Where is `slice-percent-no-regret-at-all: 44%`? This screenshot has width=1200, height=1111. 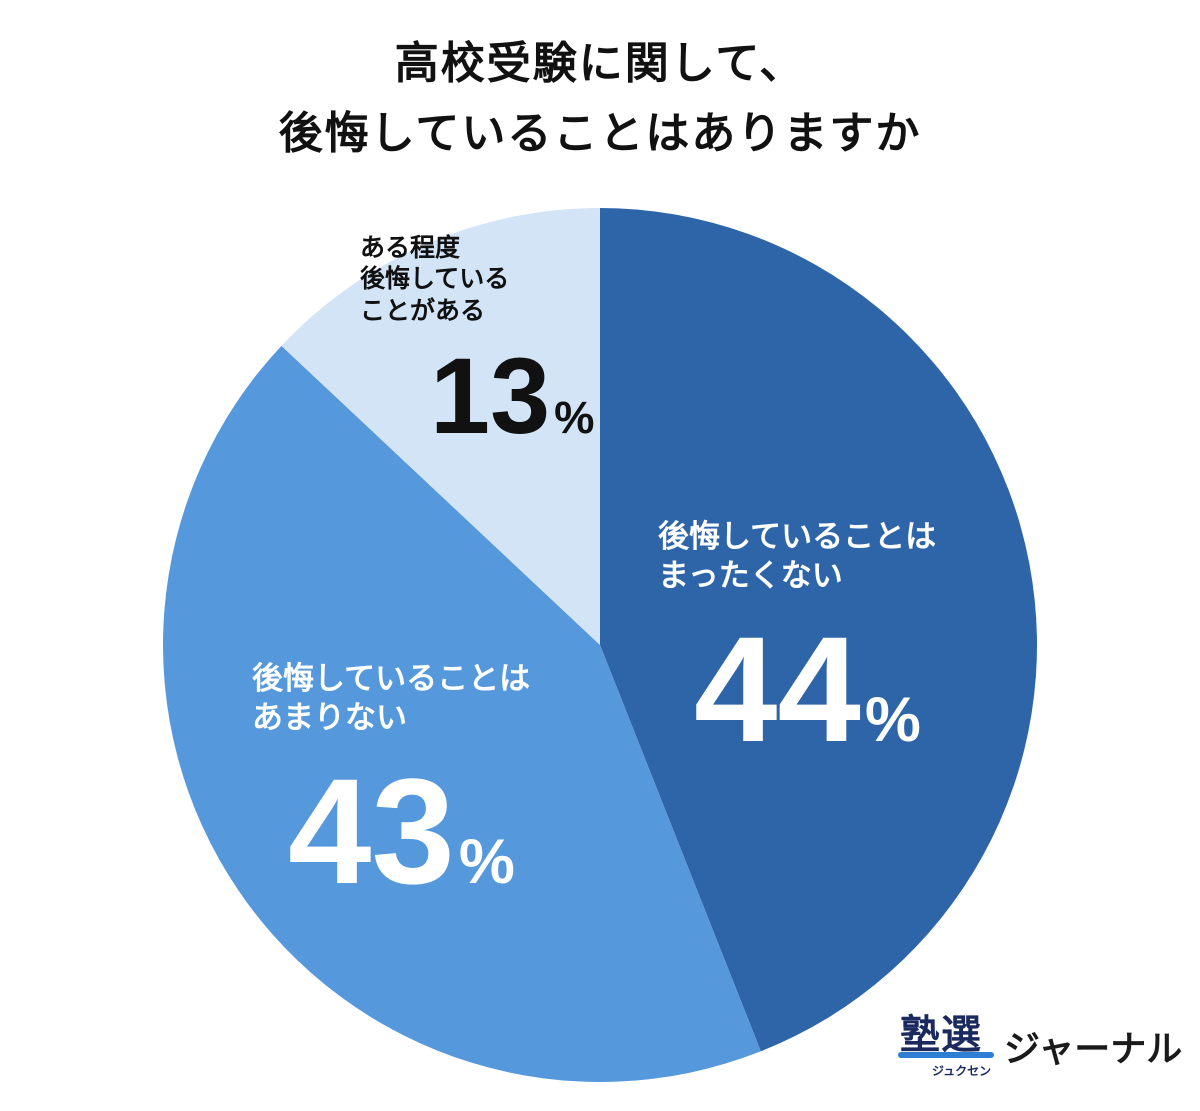
slice-percent-no-regret-at-all: 44% is located at coordinates (815, 689).